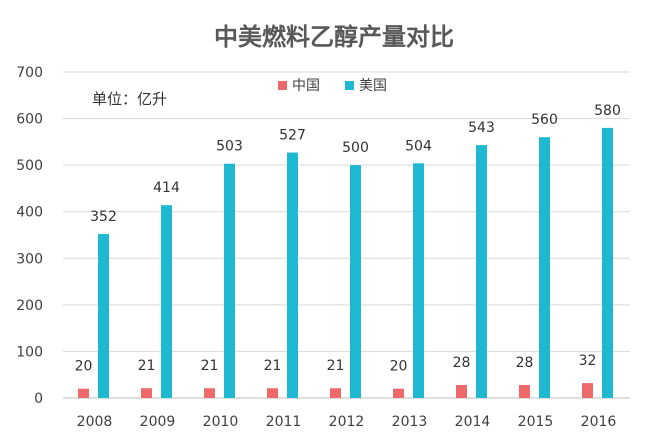 The image size is (668, 434). Describe the element at coordinates (410, 422) in the screenshot. I see `x-tick-label: 2013` at that location.